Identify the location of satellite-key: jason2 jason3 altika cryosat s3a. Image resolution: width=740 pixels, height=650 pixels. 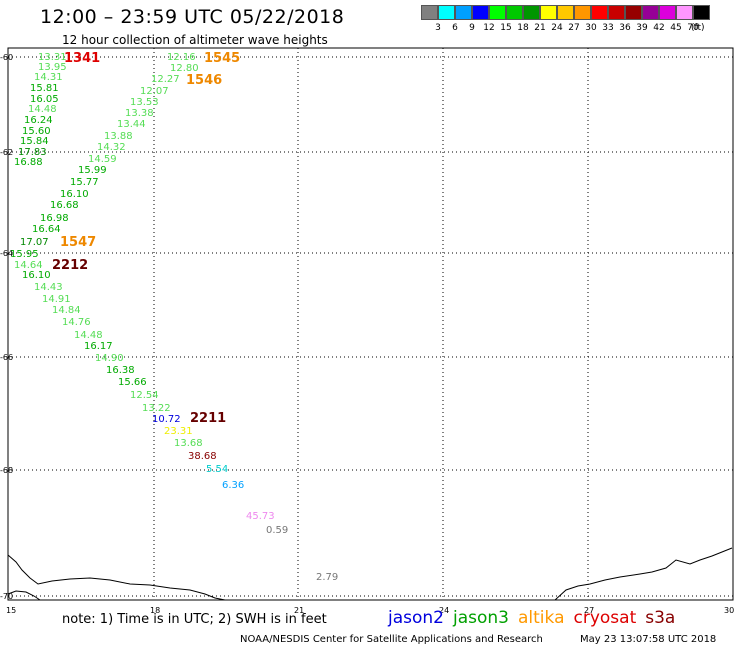
(536, 618).